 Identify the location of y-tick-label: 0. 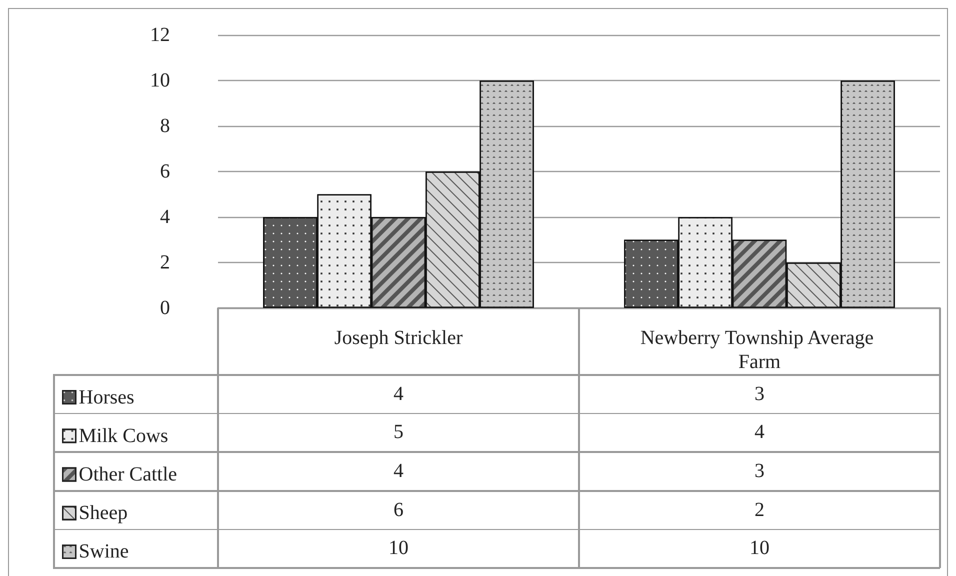
(165, 308).